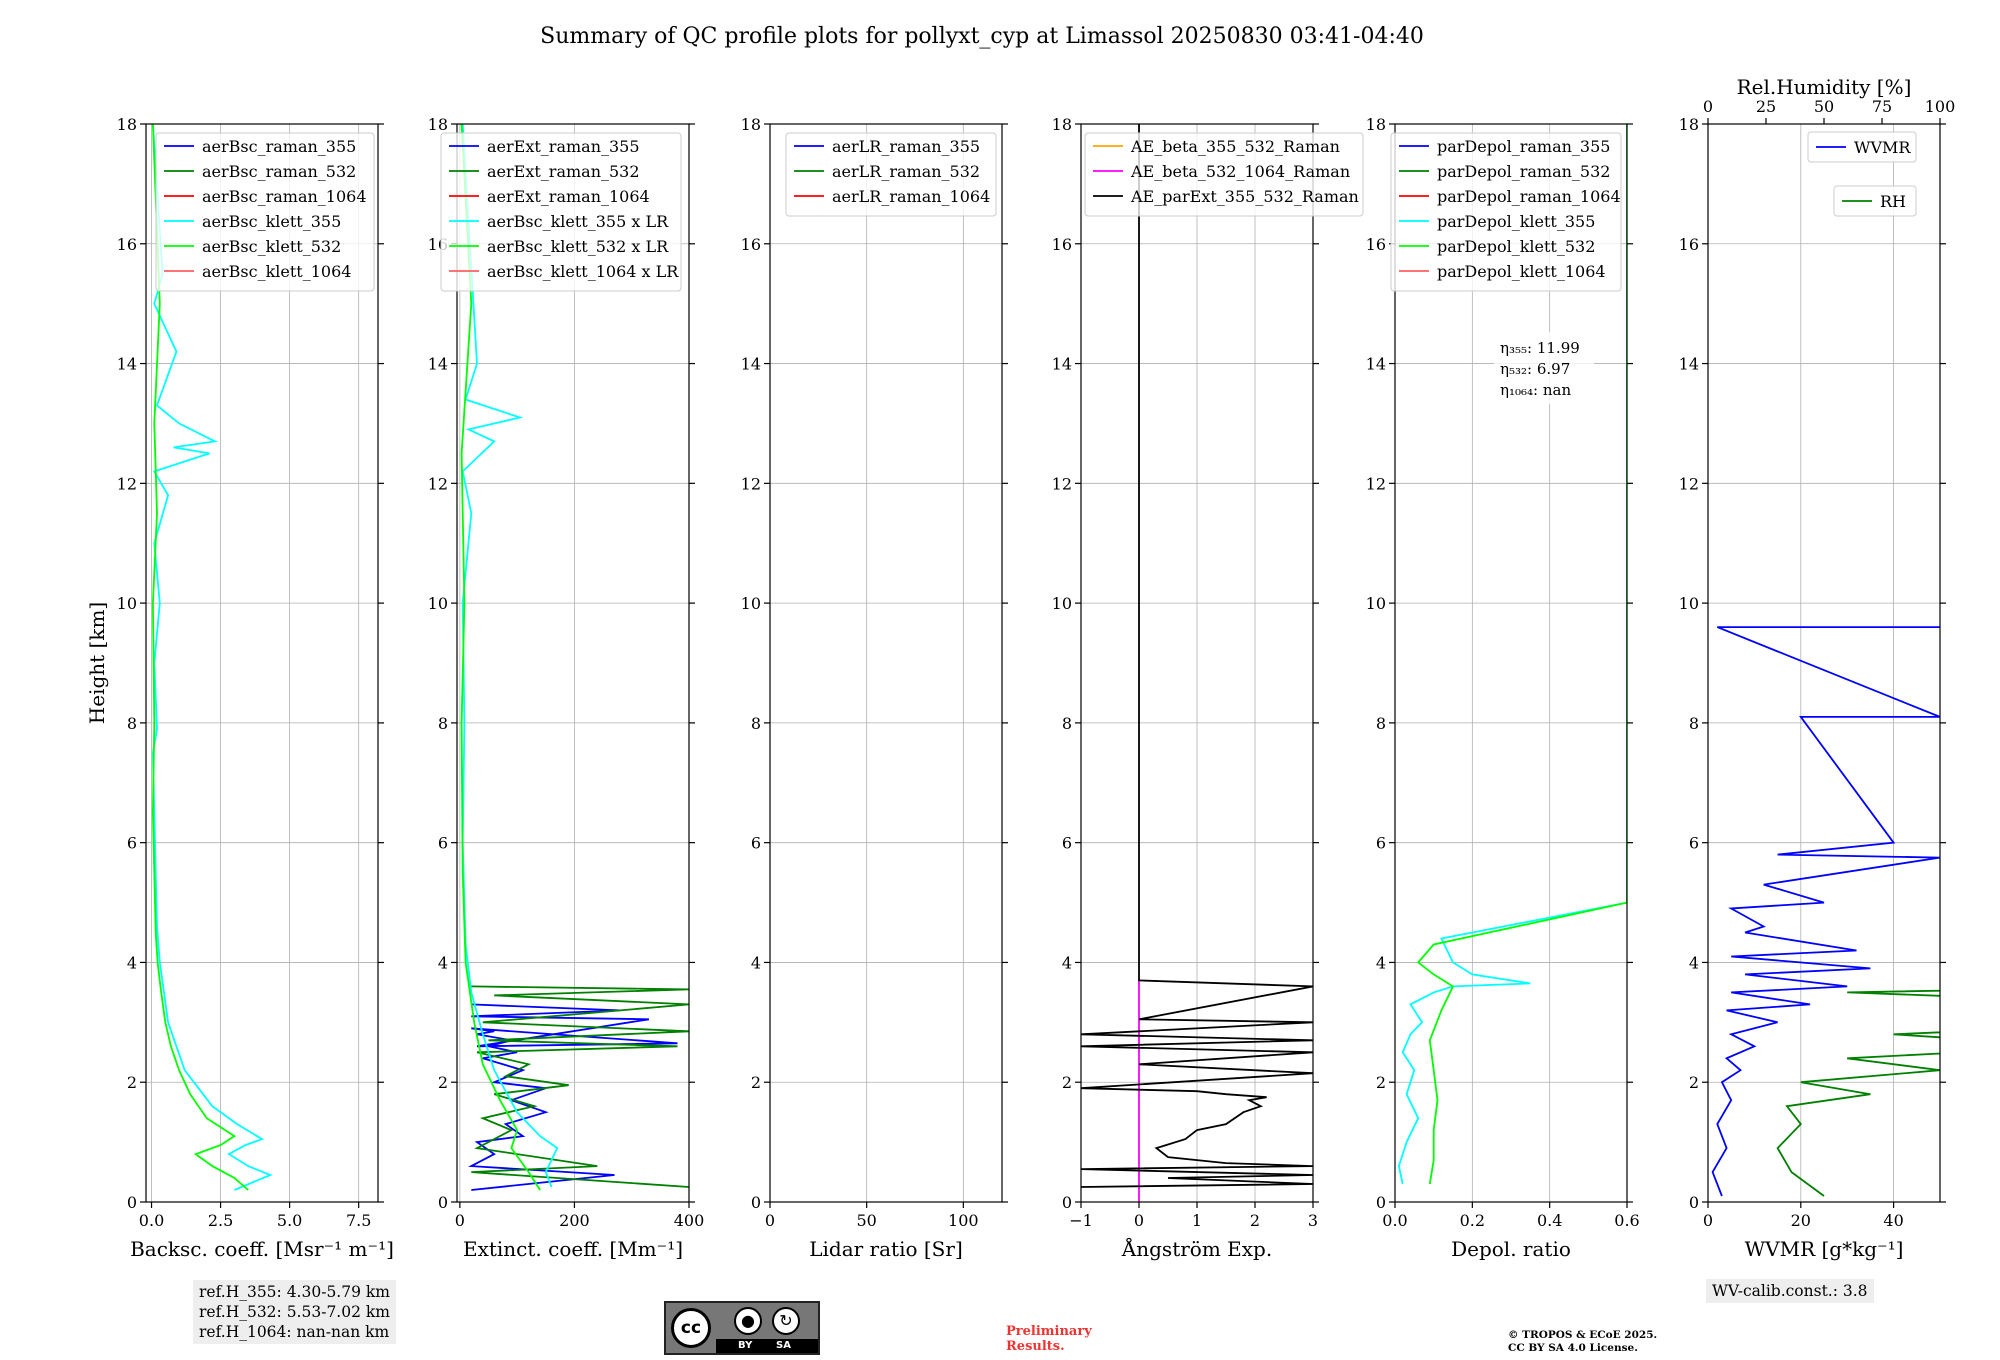 The width and height of the screenshot is (2000, 1360). Describe the element at coordinates (358, 1220) in the screenshot. I see `xtick-label: 7.5` at that location.